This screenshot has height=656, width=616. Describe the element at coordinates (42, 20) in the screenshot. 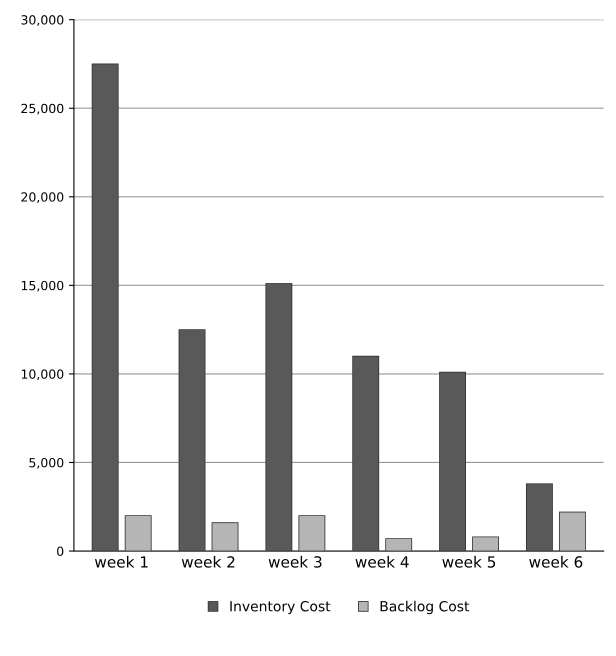

I see `y-tick-label: 30,000` at that location.